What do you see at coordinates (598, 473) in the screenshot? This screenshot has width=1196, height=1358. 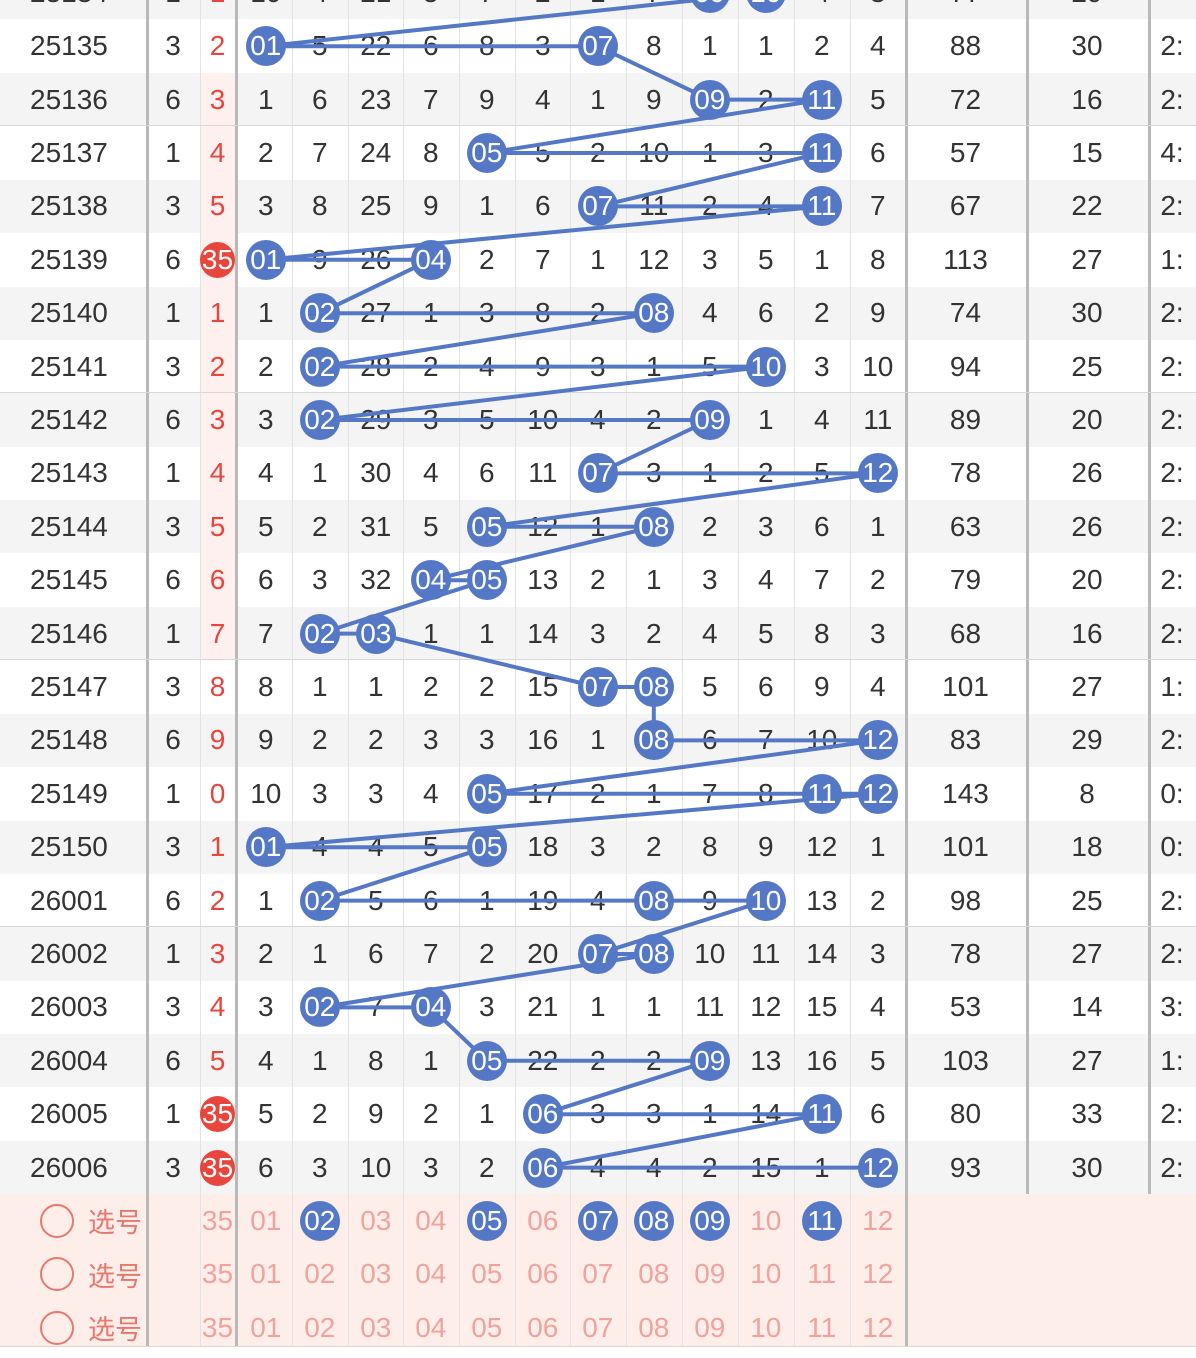 I see `number-cell: 07` at bounding box center [598, 473].